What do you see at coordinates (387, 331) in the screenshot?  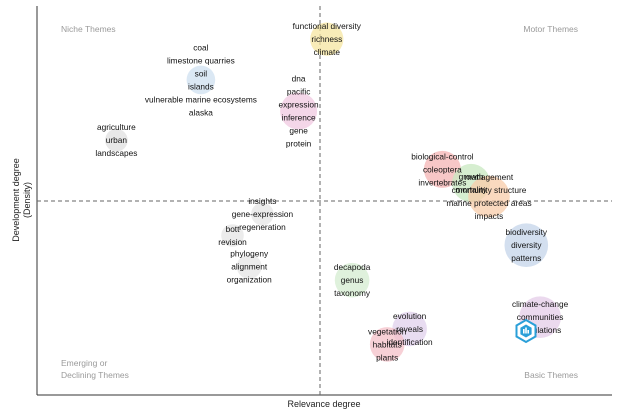 I see `cluster-term-label: vegetation` at bounding box center [387, 331].